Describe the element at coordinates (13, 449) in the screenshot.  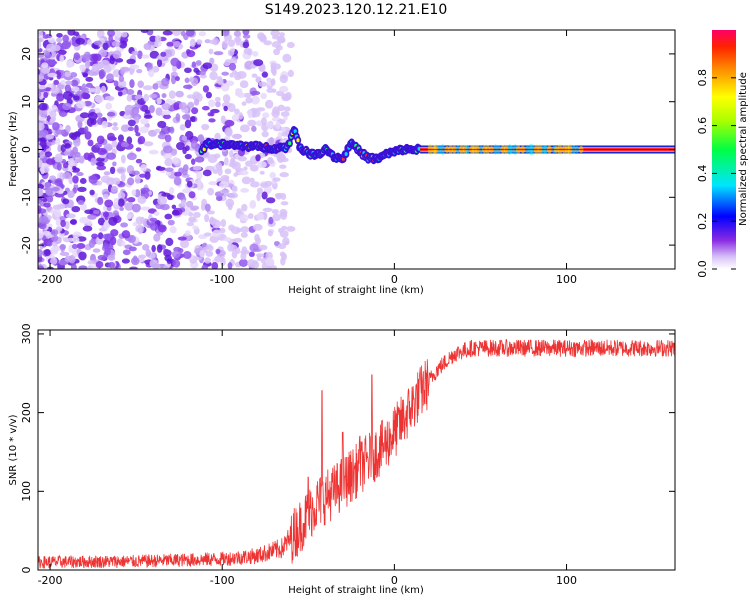
I see `snr-ylabel: SNR (10 * v/v)` at that location.